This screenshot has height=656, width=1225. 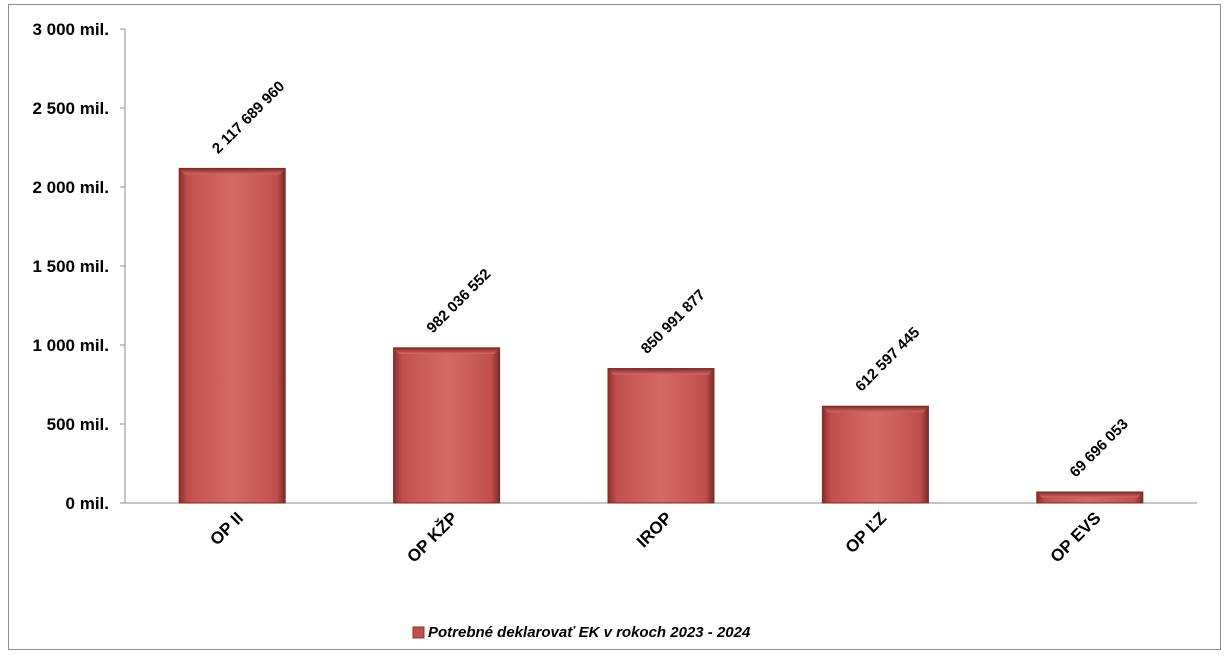 I want to click on y-tick-label: 2 500 mil., so click(x=70, y=108).